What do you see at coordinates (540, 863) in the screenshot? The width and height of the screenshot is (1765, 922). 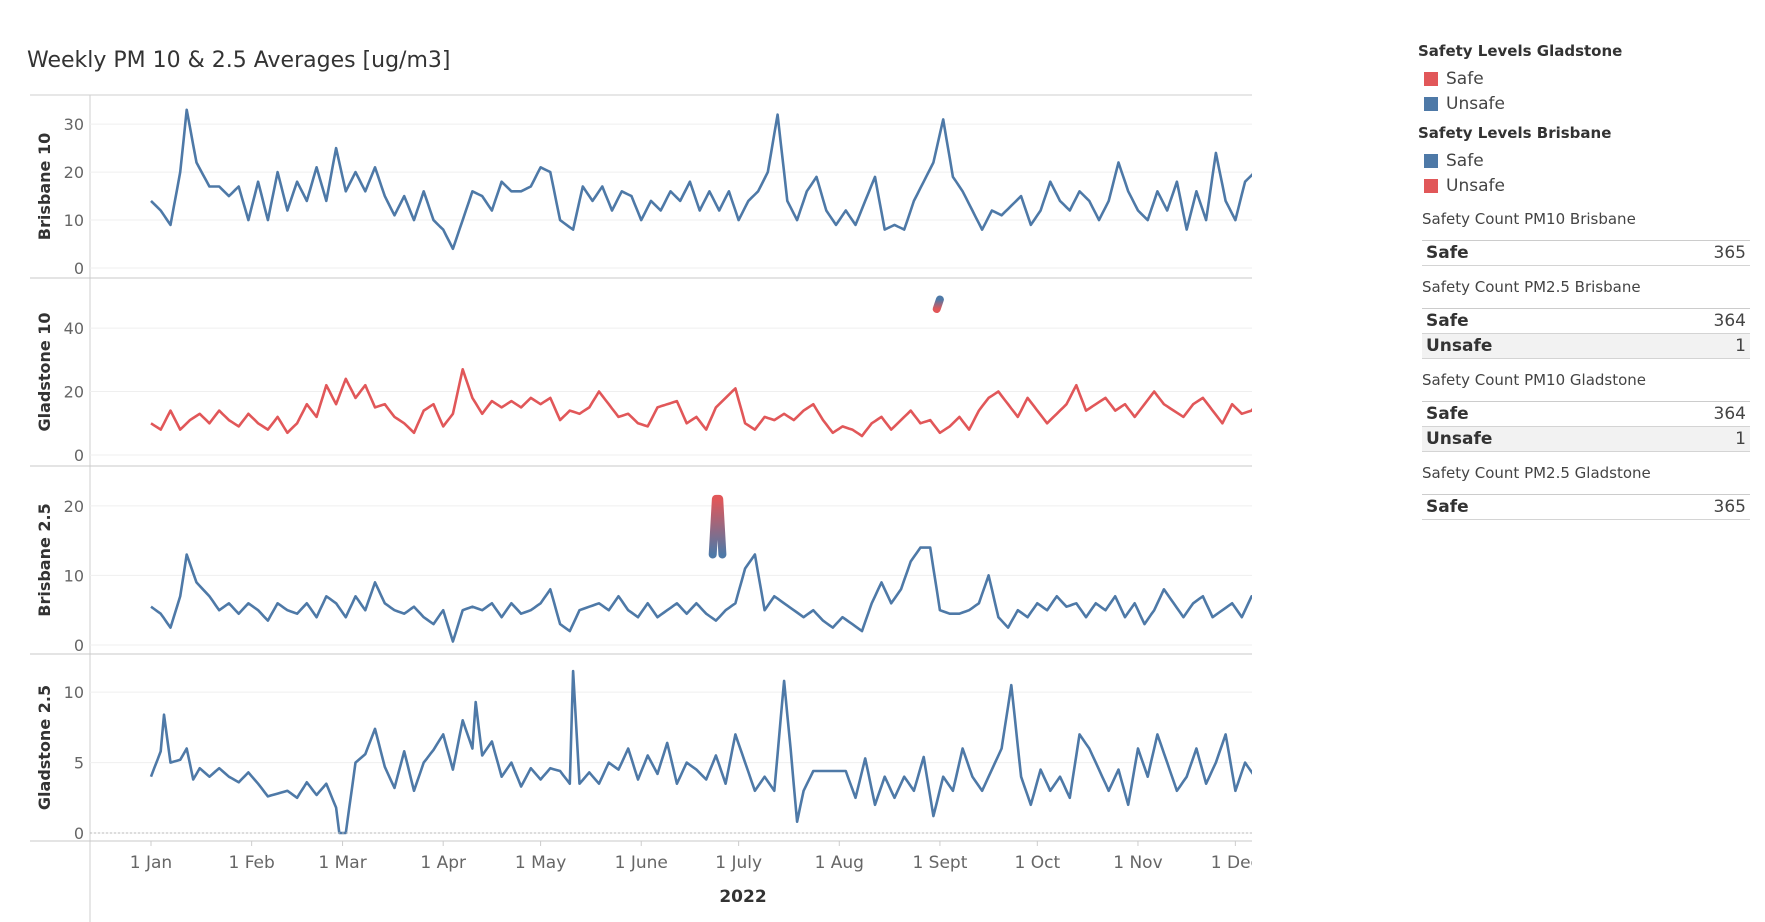 I see `x-tick-label: 1 May` at bounding box center [540, 863].